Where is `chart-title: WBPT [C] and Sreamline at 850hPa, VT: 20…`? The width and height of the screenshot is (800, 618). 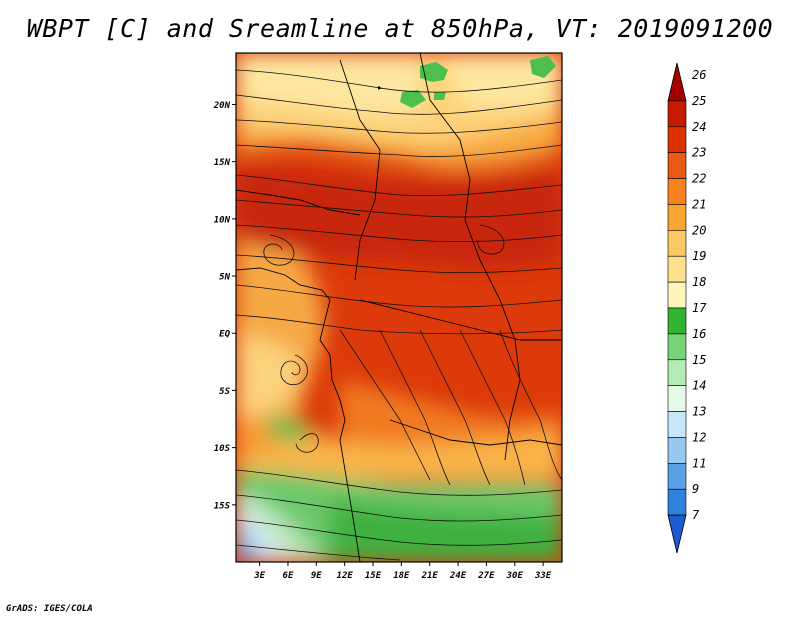 chart-title: WBPT [C] and Sreamline at 850hPa, VT: 20… is located at coordinates (400, 28).